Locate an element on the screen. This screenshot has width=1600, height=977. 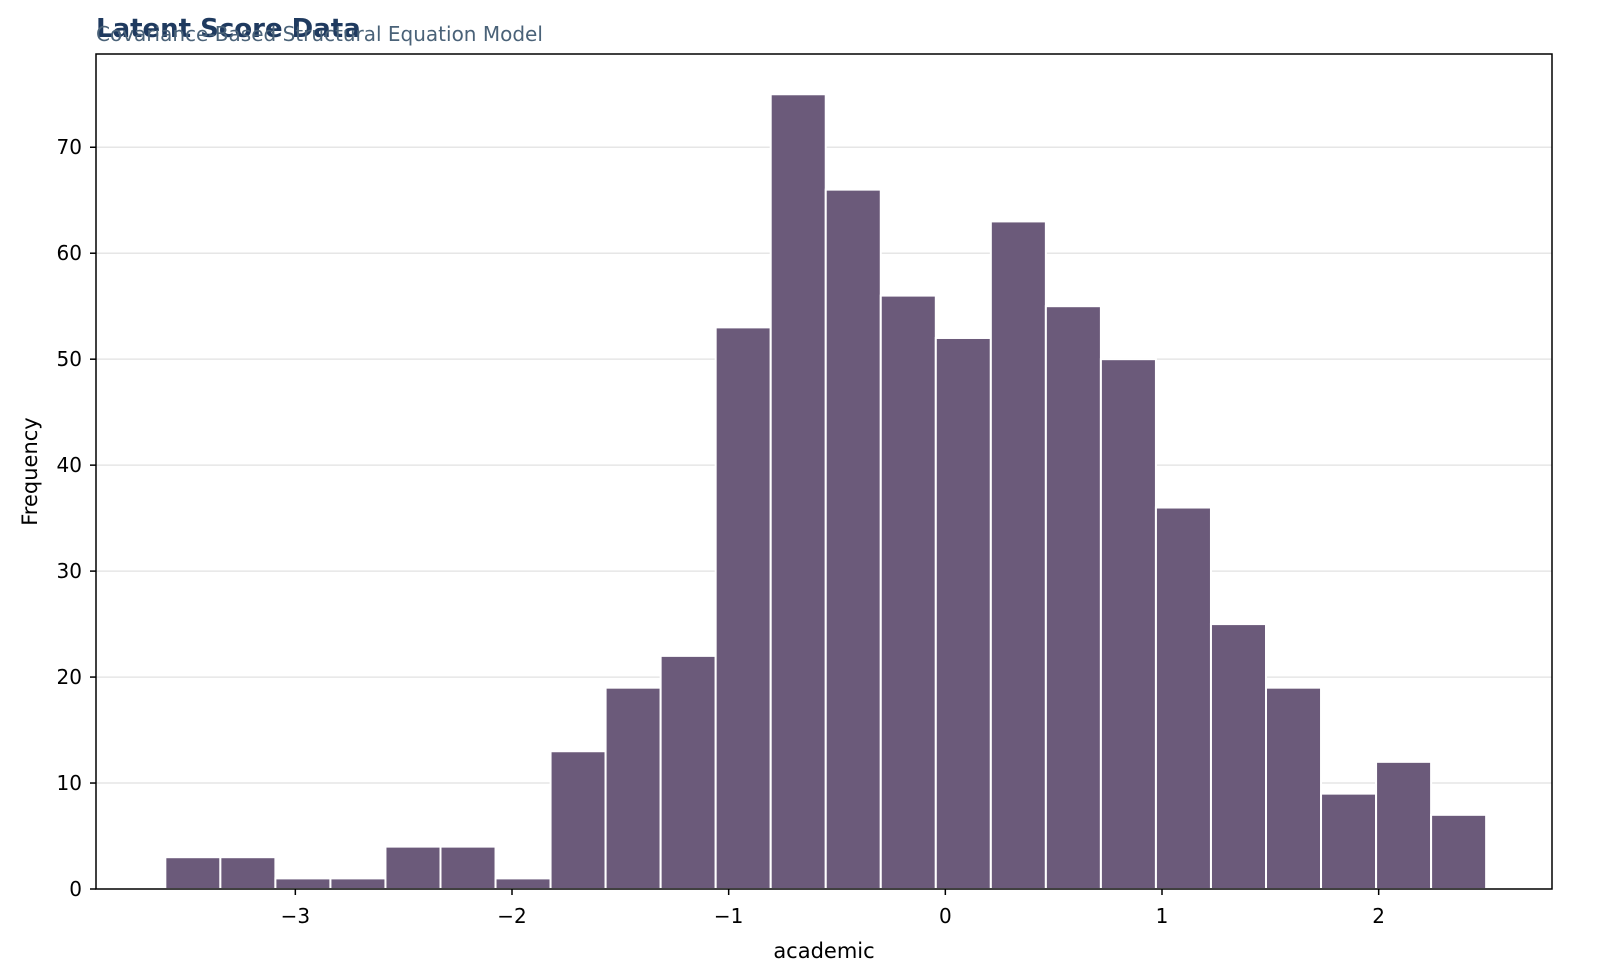
y-tick-label: 0 is located at coordinates (75, 889).